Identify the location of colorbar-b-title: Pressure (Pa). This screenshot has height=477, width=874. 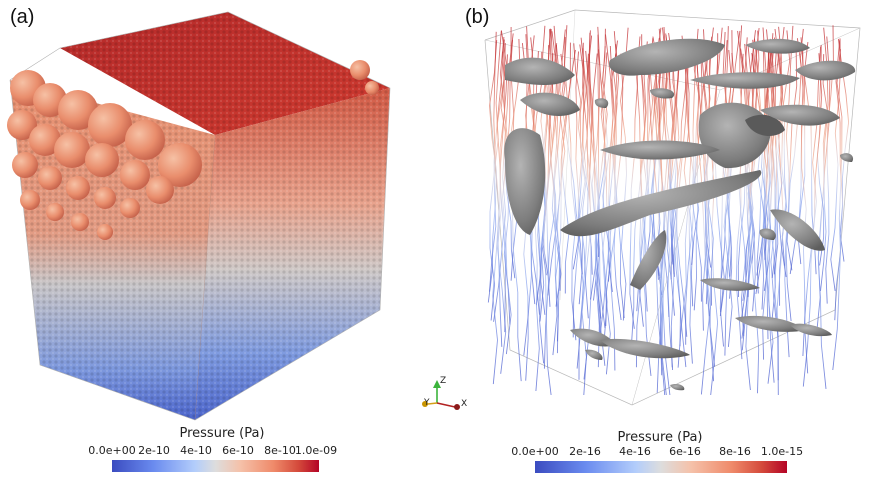
(660, 437).